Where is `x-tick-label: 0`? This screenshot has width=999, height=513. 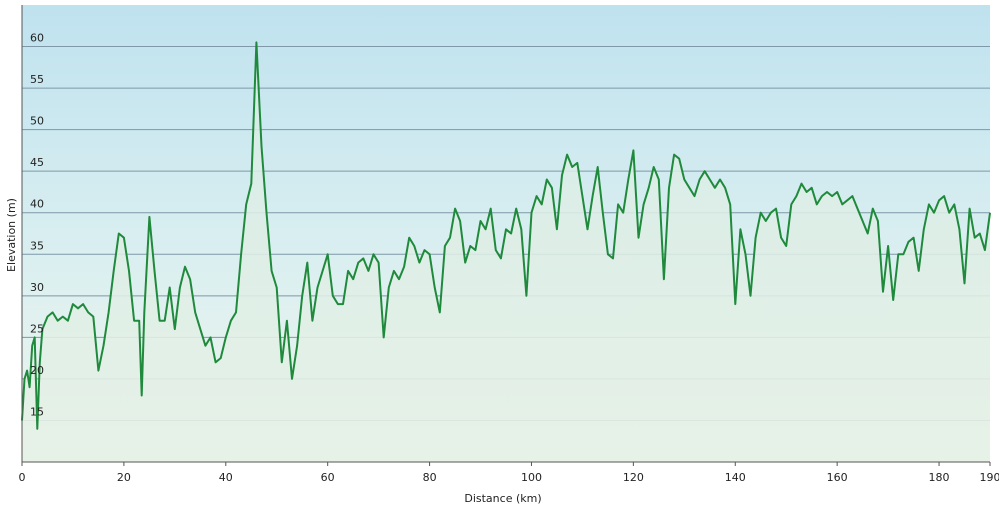
x-tick-label: 0 is located at coordinates (22, 477).